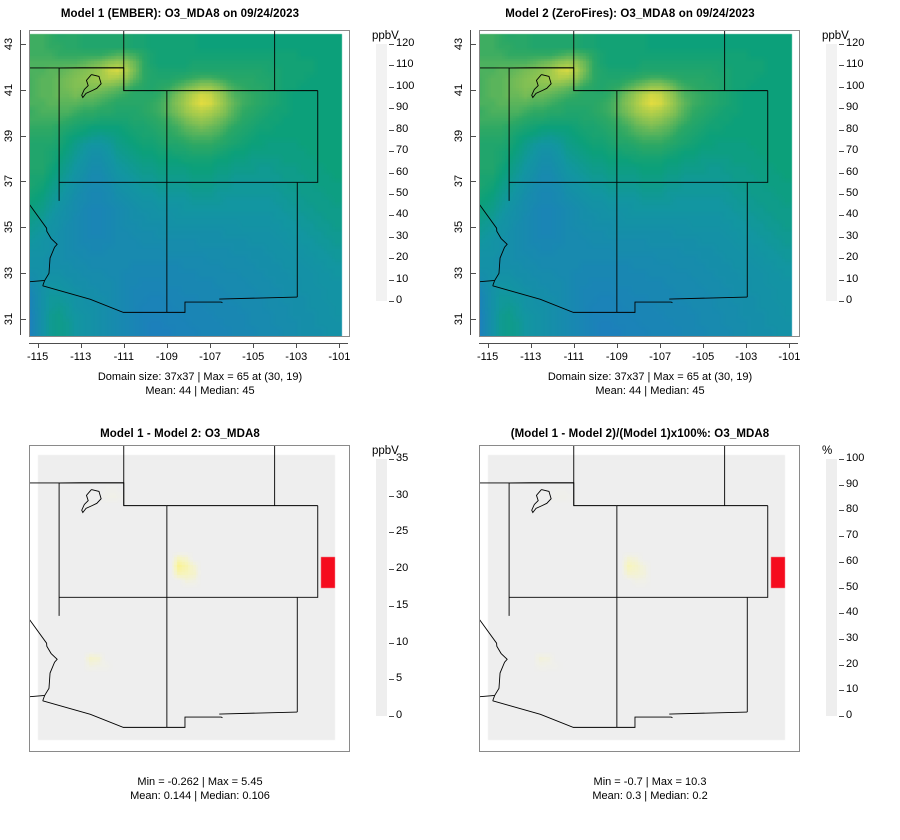  I want to click on map-model1, so click(189, 183).